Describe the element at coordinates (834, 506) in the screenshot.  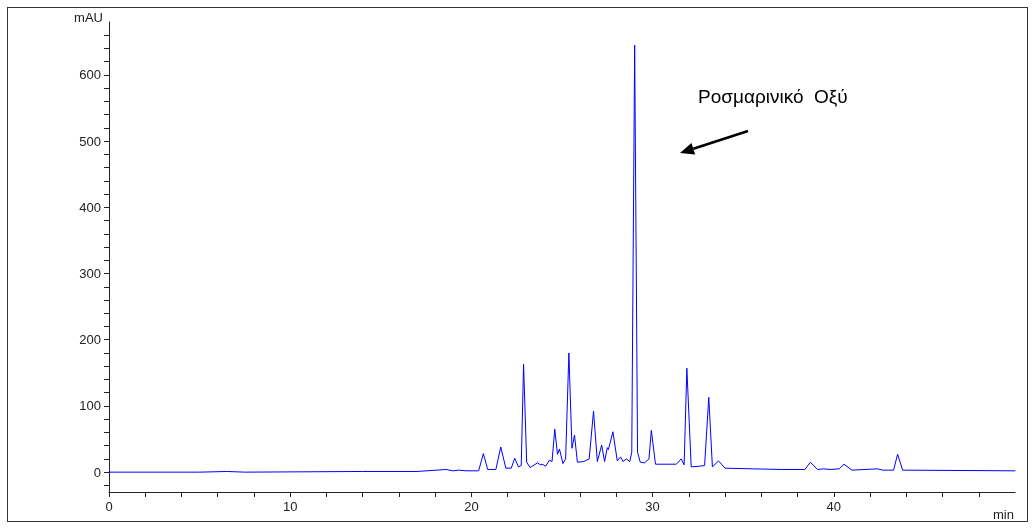
I see `x-tick-label: 40` at that location.